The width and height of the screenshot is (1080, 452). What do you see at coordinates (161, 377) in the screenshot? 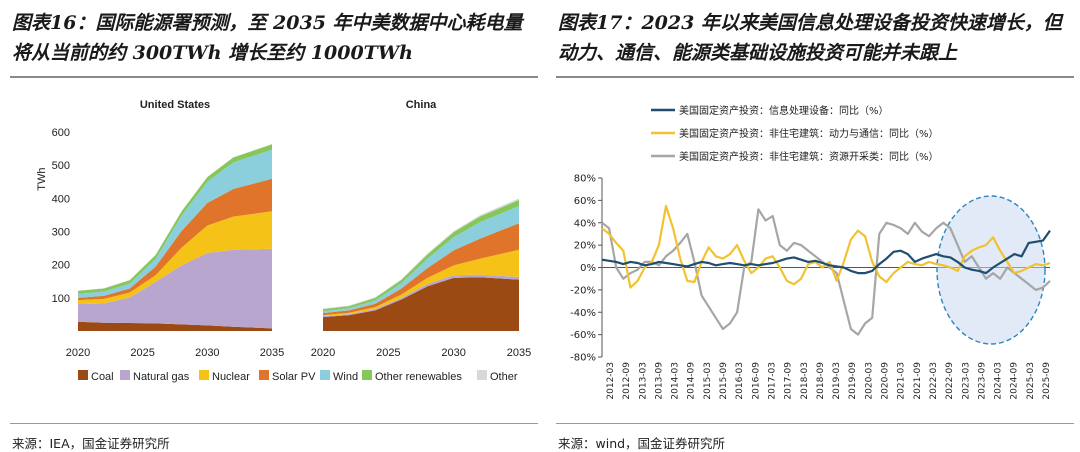
I see `legend-label-natural-gas: Natural gas` at bounding box center [161, 377].